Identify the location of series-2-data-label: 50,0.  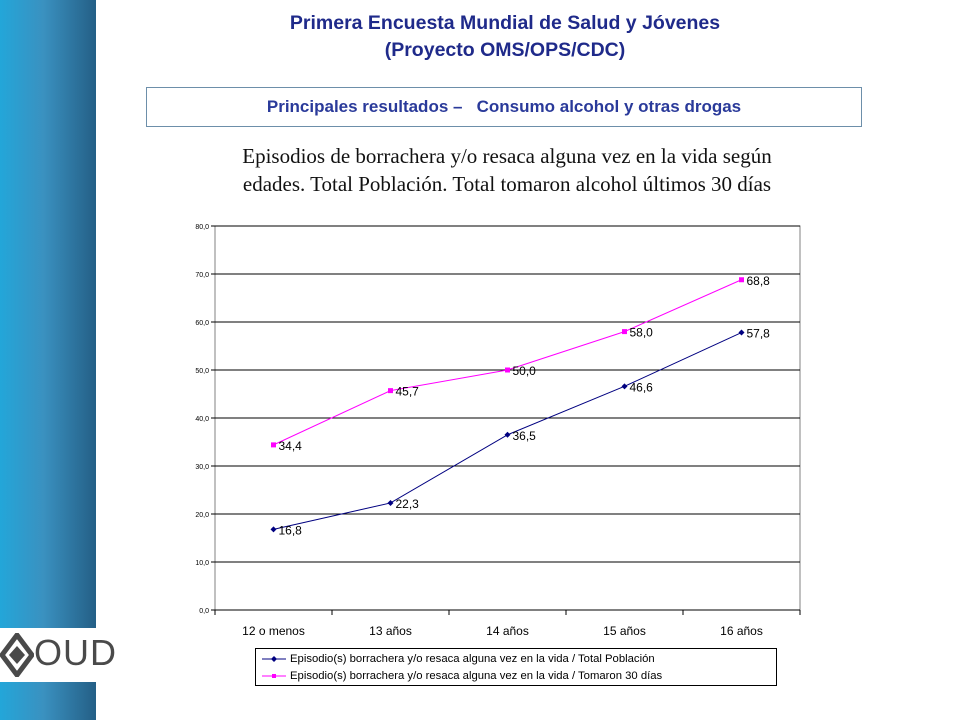
(525, 371).